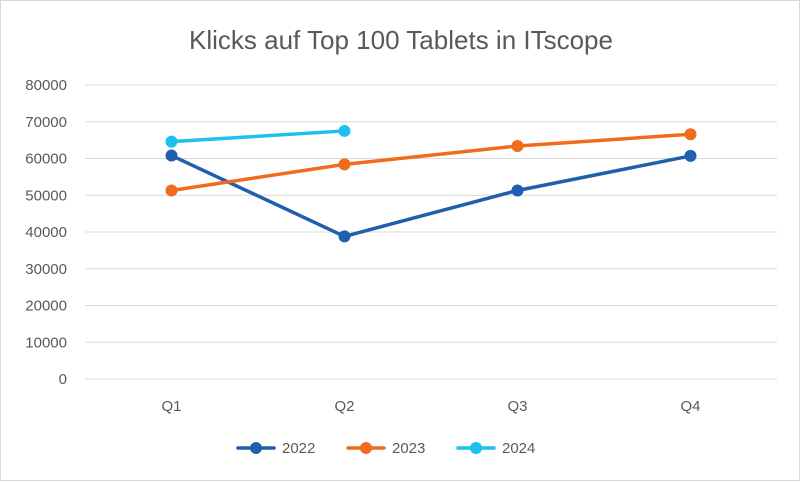 This screenshot has width=800, height=482. Describe the element at coordinates (344, 406) in the screenshot. I see `x-tick-label: Q2` at that location.